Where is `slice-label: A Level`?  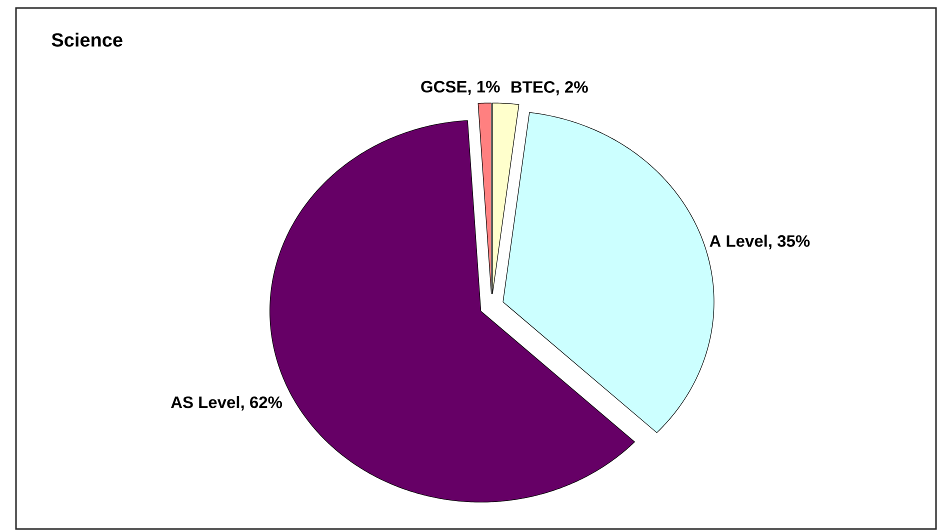
slice-label: A Level is located at coordinates (738, 240).